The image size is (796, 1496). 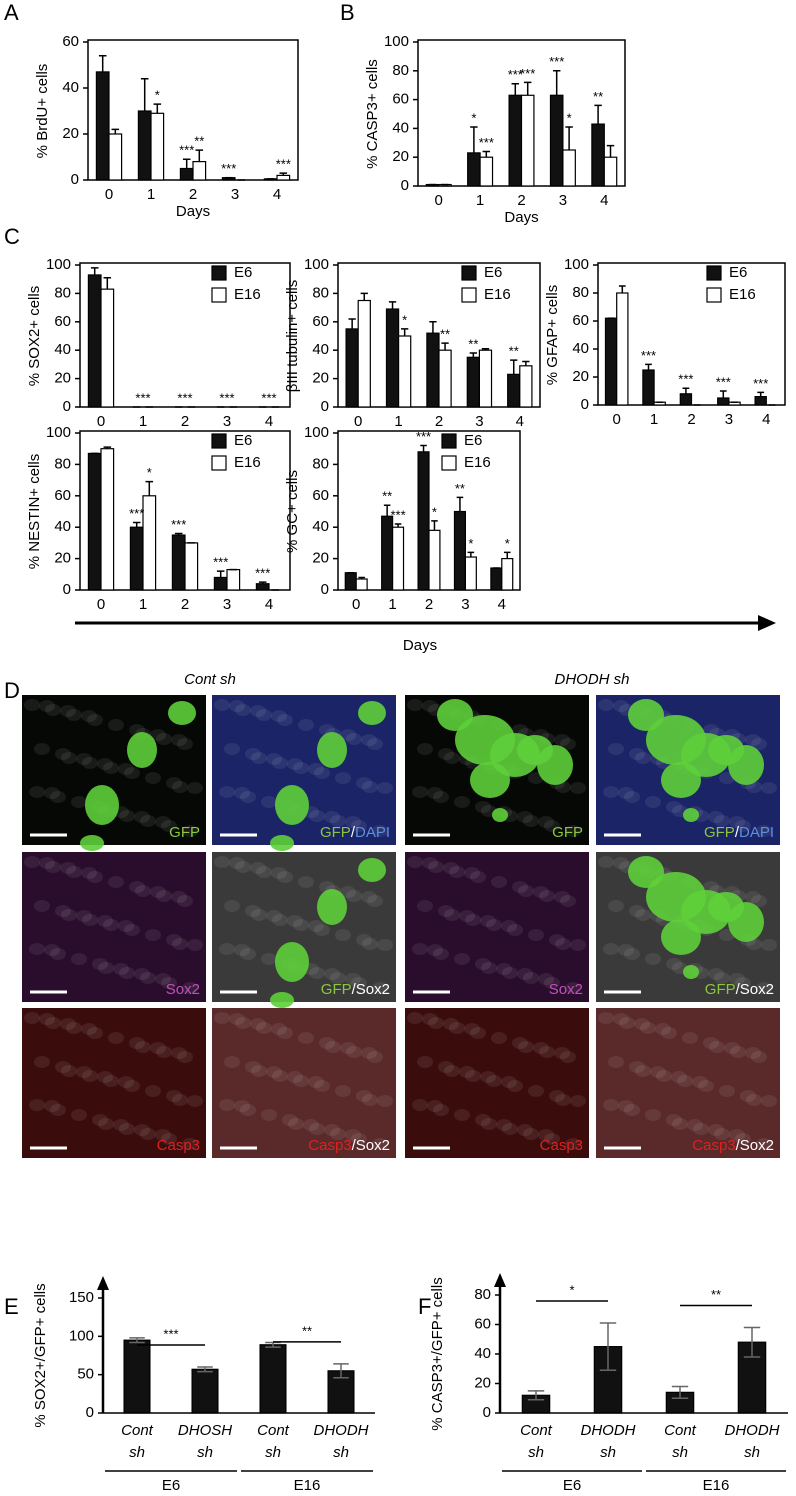 What do you see at coordinates (34, 336) in the screenshot?
I see `y-axis-label: % SOX2+ cells` at bounding box center [34, 336].